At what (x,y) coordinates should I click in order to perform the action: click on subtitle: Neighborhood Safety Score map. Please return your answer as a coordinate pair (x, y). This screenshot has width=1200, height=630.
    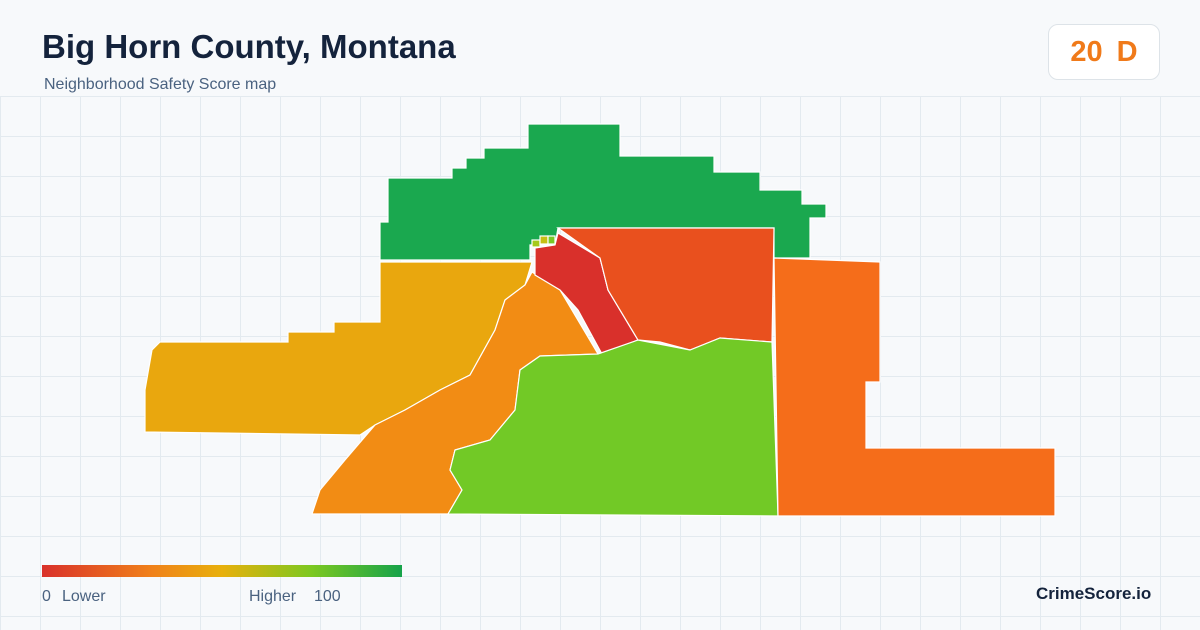
    Looking at the image, I should click on (160, 84).